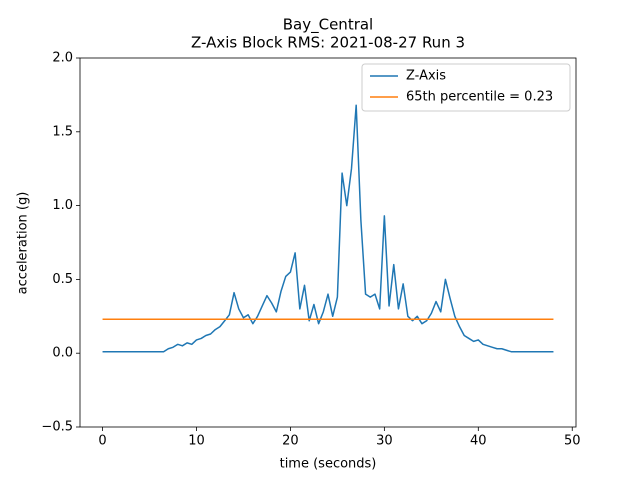 This screenshot has width=640, height=480. I want to click on y-tick-label: 1.5, so click(62, 131).